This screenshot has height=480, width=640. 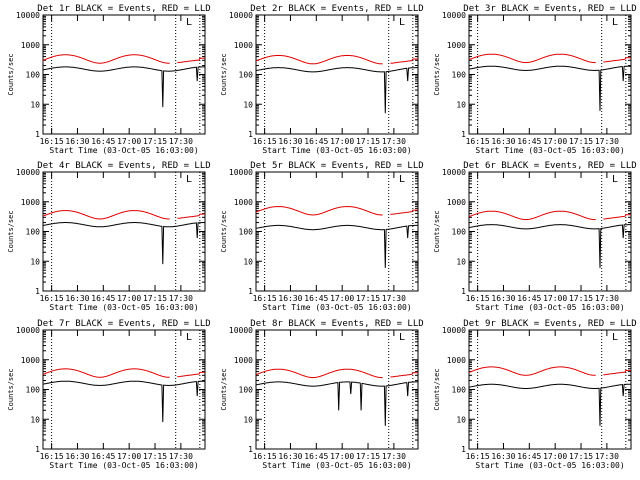 What do you see at coordinates (549, 166) in the screenshot?
I see `panel-title: Det 6r BLACK = Events, RED = LLD` at bounding box center [549, 166].